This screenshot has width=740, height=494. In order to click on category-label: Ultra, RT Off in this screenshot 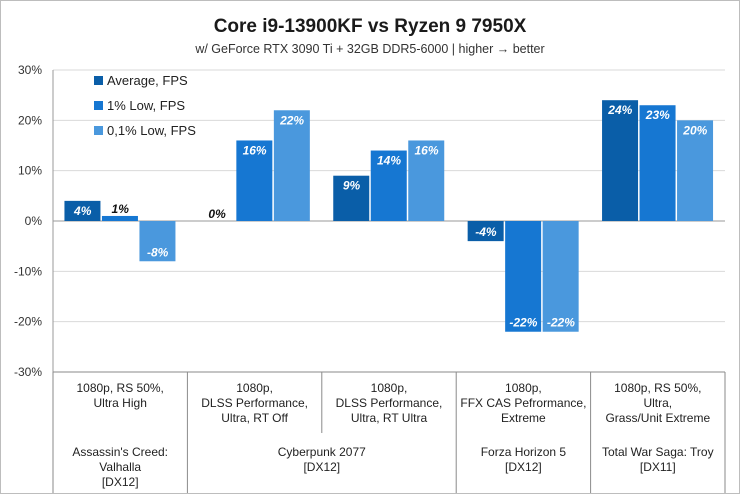, I will do `click(254, 418)`.